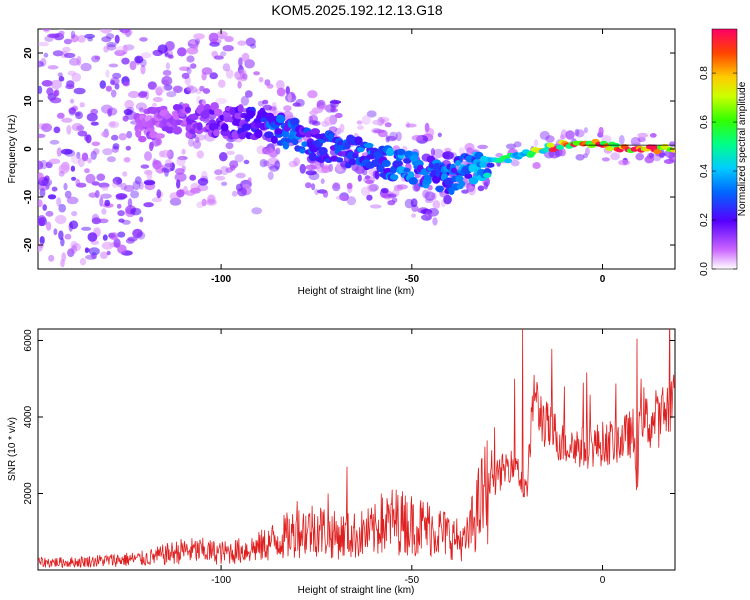 This screenshot has height=600, width=750. I want to click on spectrogram-y-label: Frequency (Hz), so click(12, 149).